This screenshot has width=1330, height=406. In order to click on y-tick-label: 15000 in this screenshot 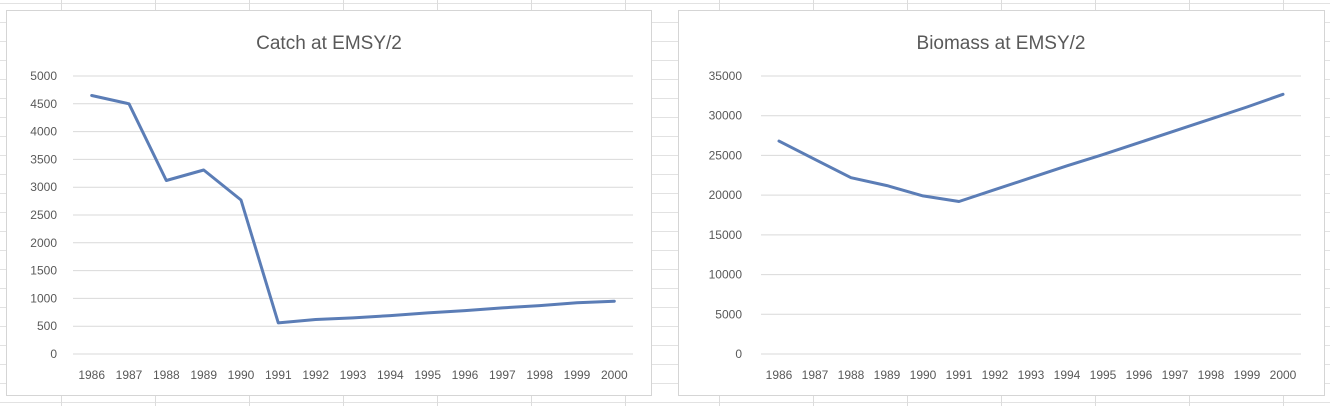, I will do `click(726, 235)`.